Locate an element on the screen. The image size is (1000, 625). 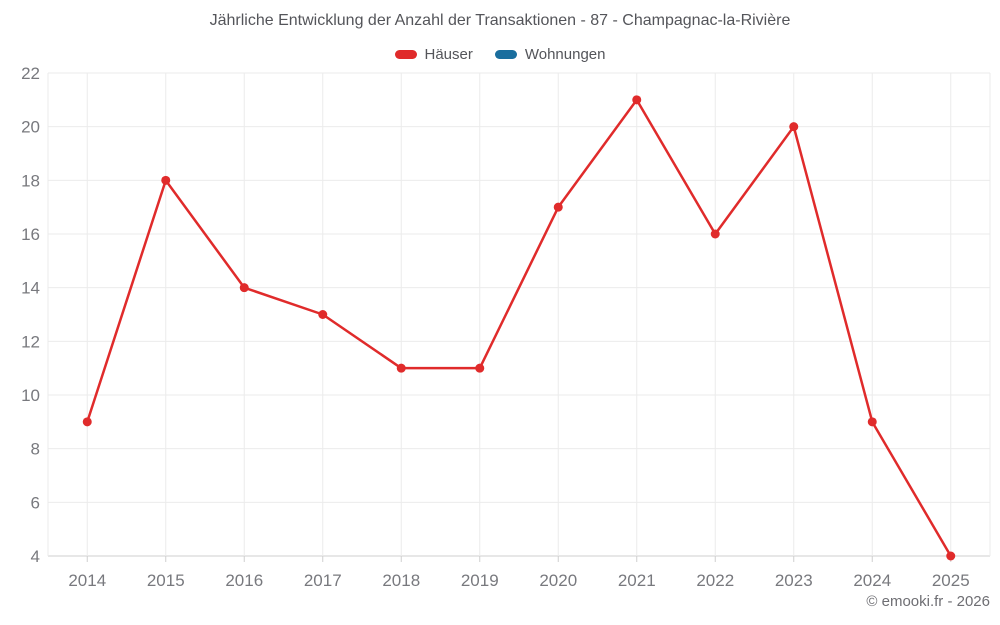
legend-item-wohnungen: Wohnungen is located at coordinates (550, 54).